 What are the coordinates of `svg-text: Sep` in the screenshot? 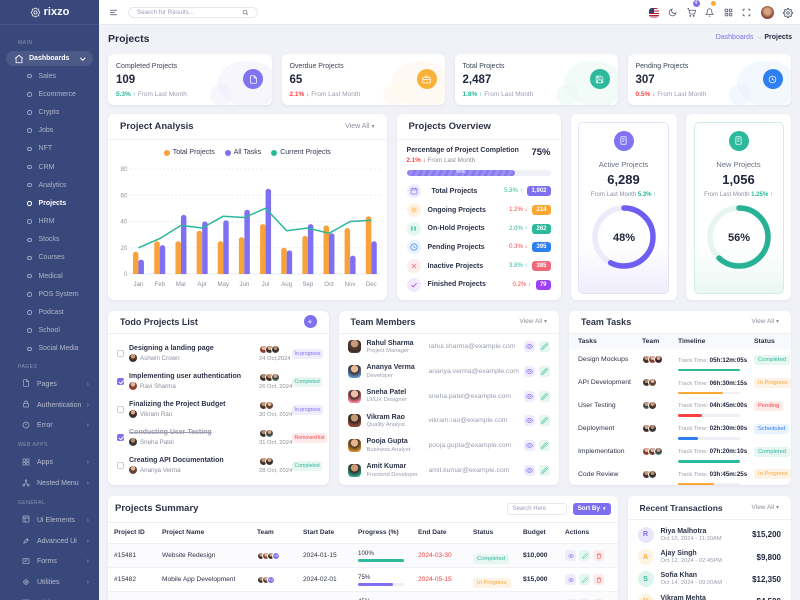 It's located at (307, 285).